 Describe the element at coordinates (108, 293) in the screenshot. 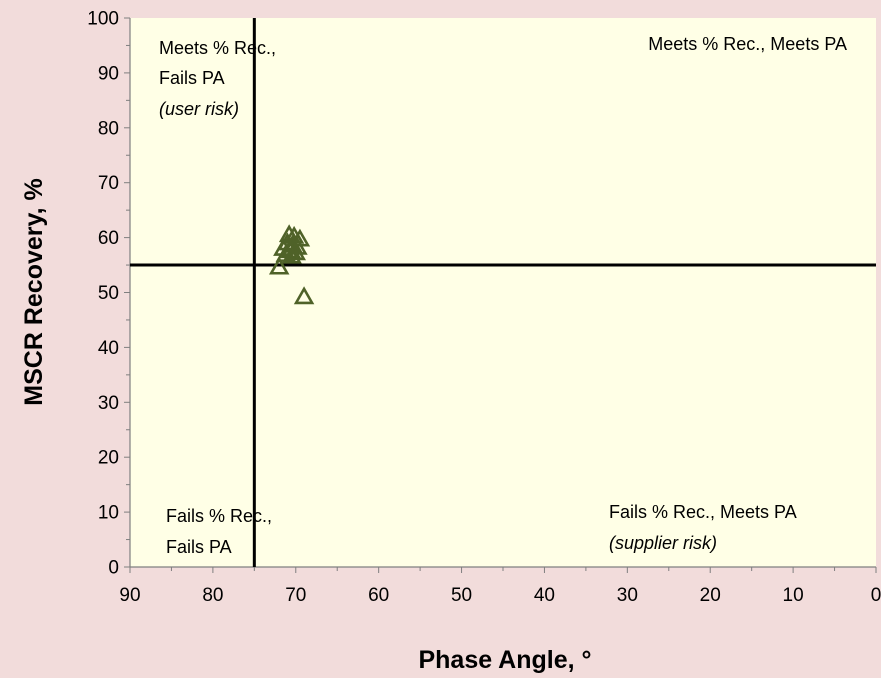

I see `y-tick-label: 50` at that location.